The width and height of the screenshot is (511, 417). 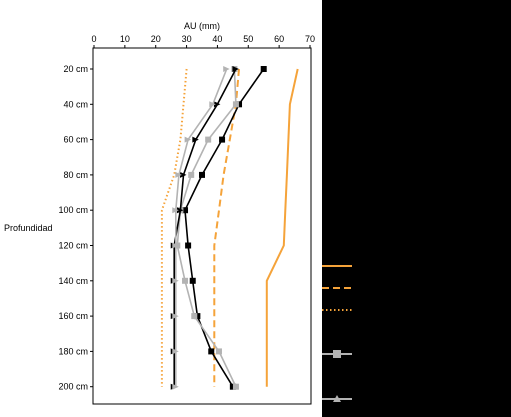 I want to click on x-tick-label: 30, so click(x=187, y=39).